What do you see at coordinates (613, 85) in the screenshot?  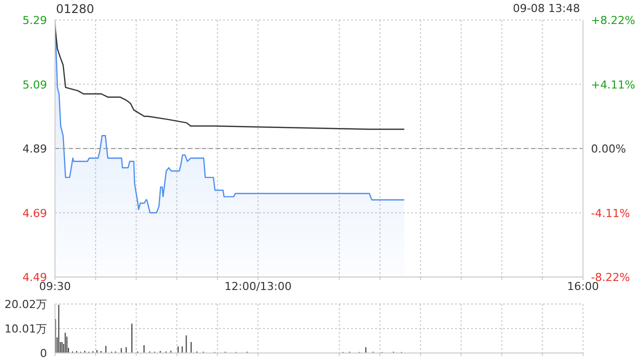 I see `y2-tick-label: +4.11%` at bounding box center [613, 85].